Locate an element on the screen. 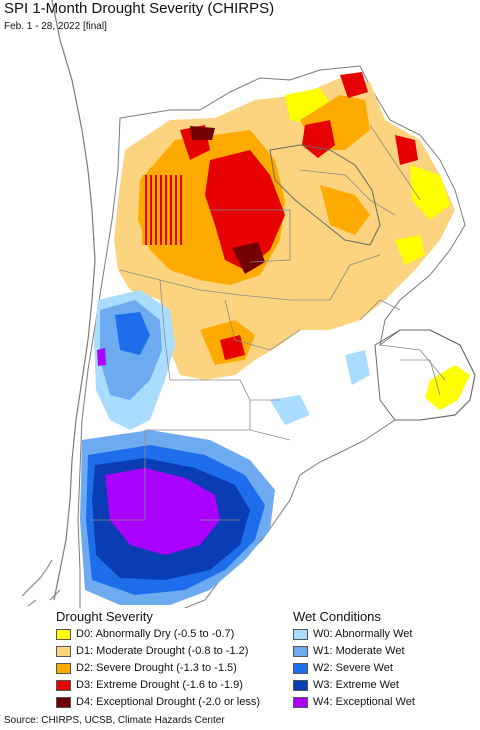 The height and width of the screenshot is (730, 480). d2-striped-area is located at coordinates (162, 210).